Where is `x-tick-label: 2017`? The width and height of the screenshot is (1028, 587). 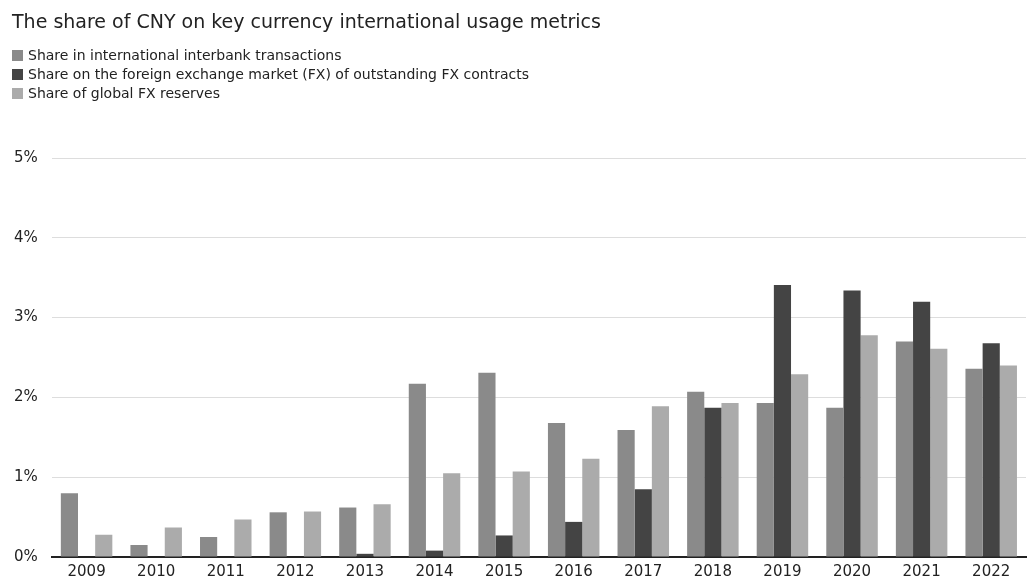
x-tick-label: 2017 is located at coordinates (643, 570).